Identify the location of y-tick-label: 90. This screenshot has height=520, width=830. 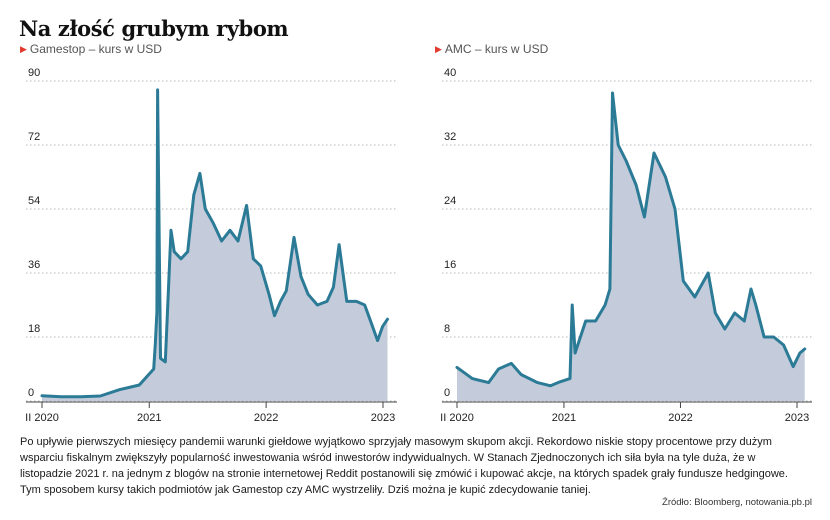
(34, 73).